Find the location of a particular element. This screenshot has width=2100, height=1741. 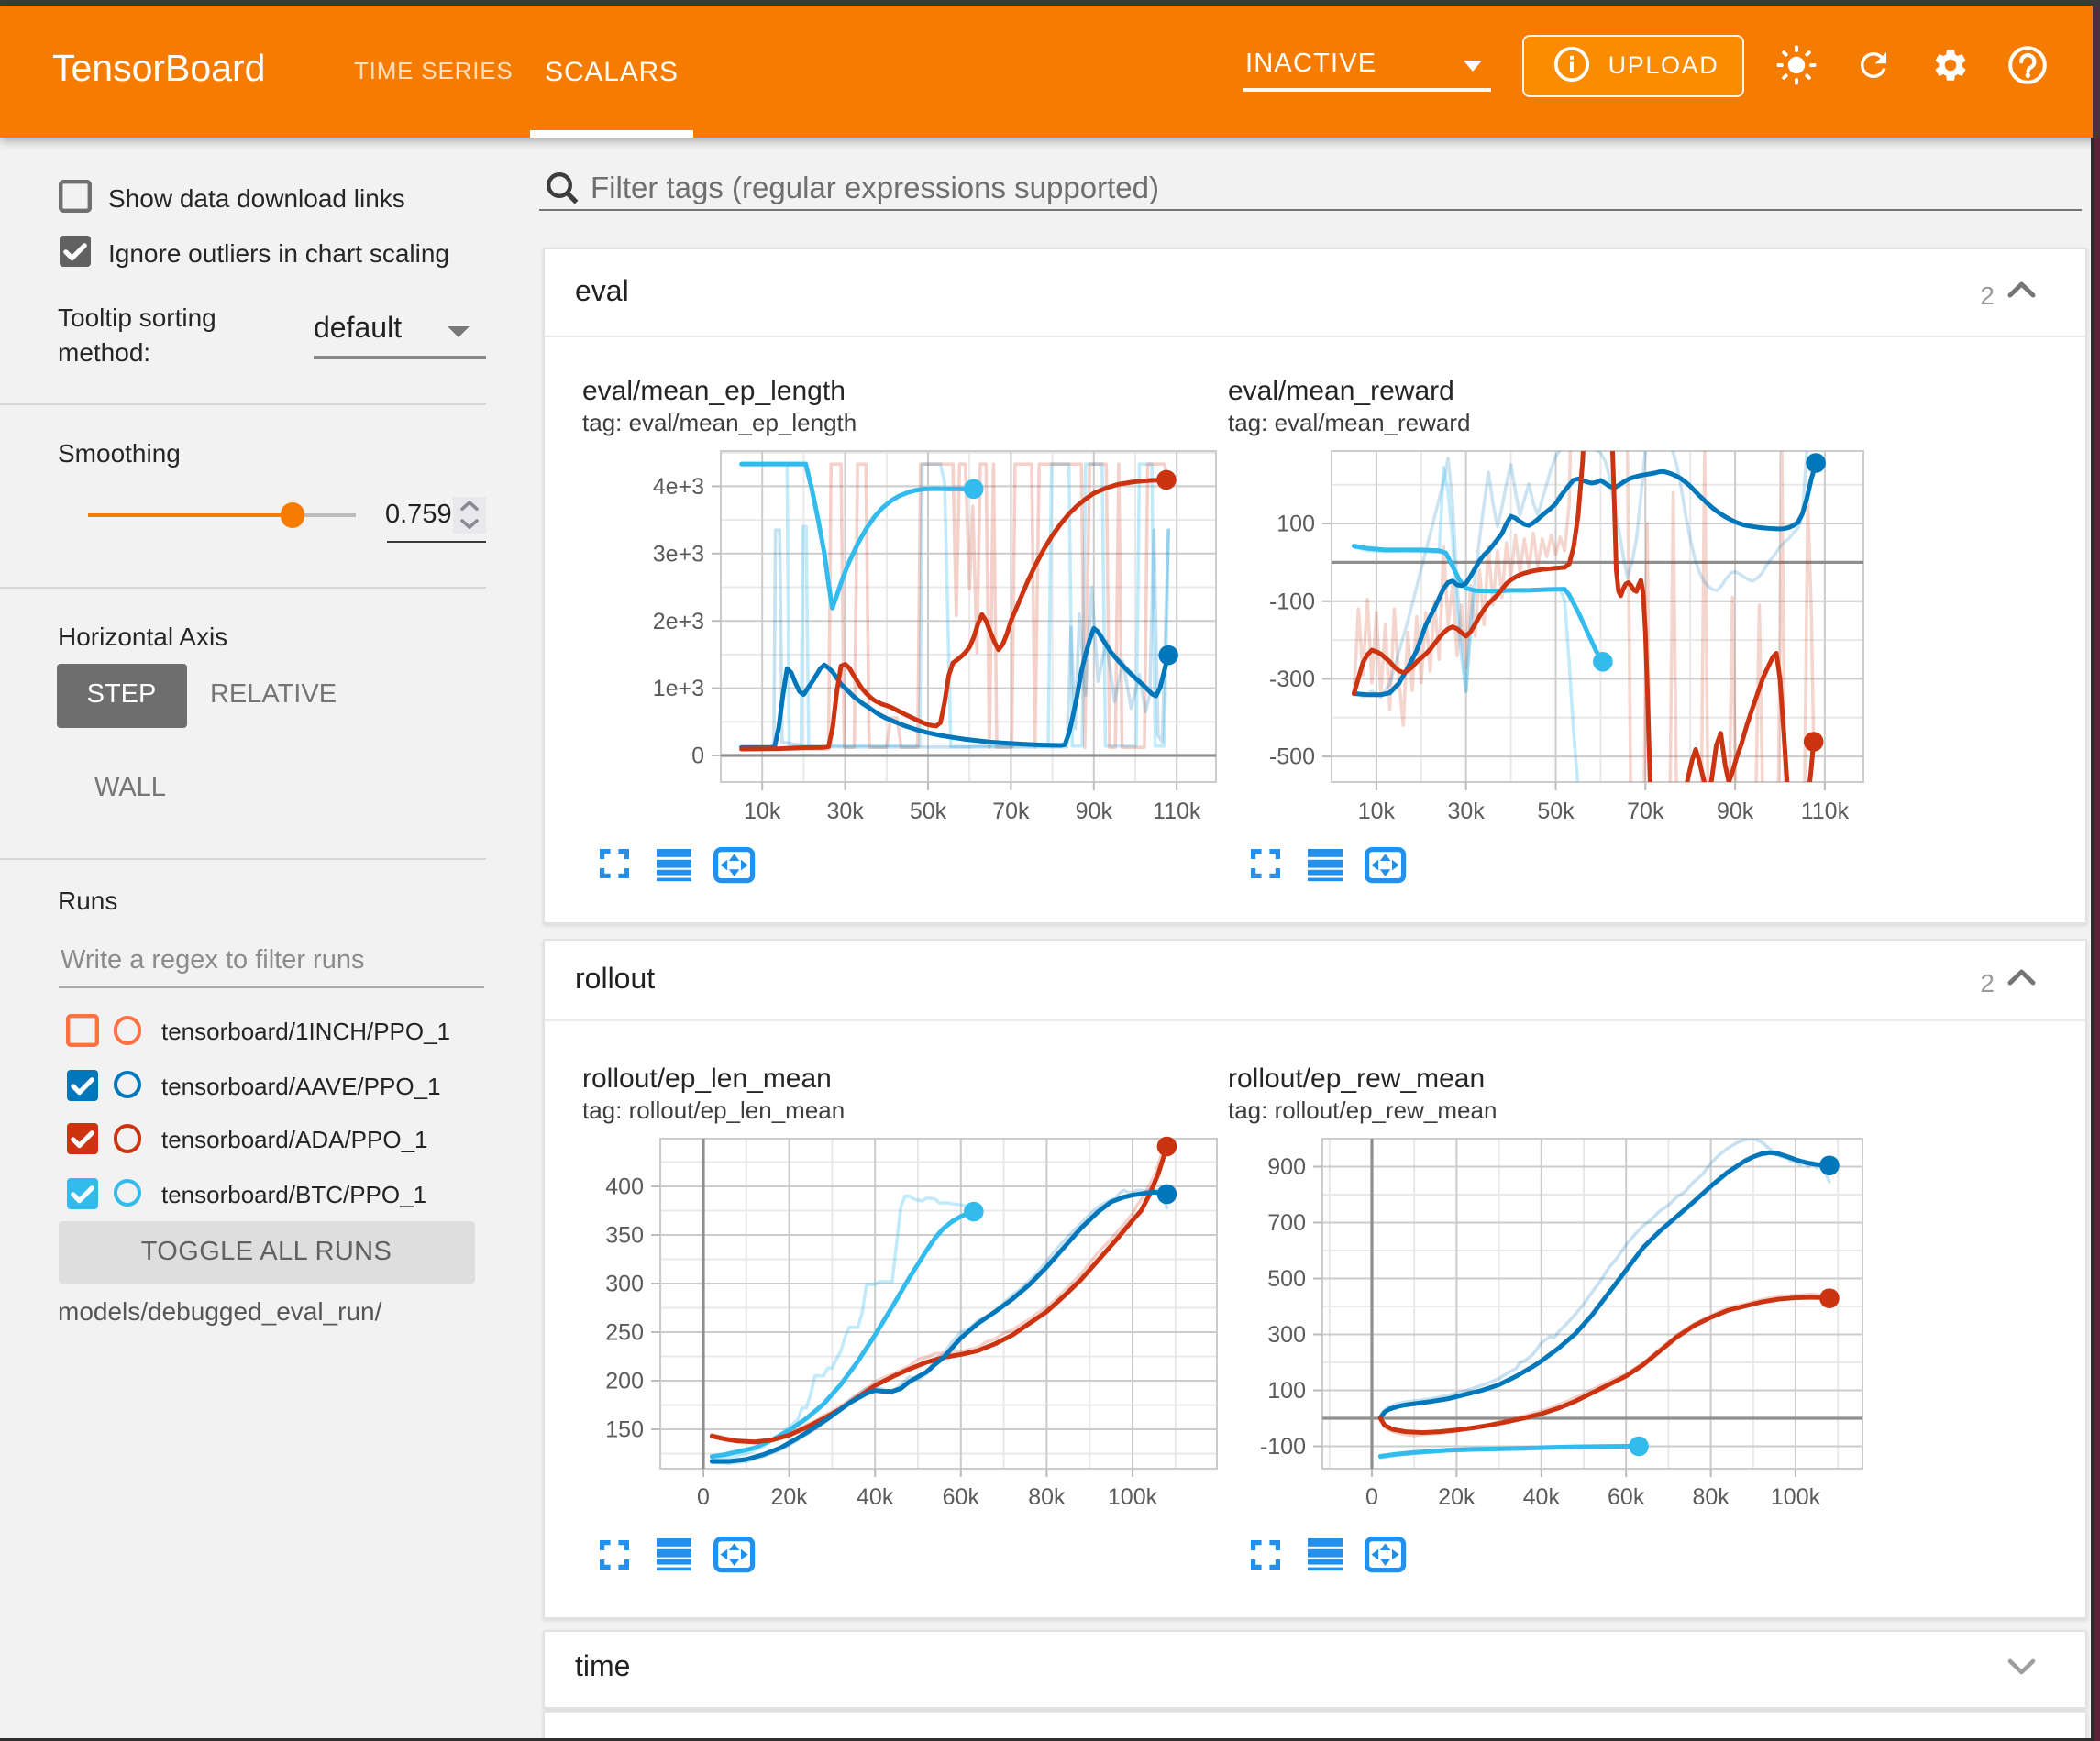

svg-text: 200 is located at coordinates (624, 1382).